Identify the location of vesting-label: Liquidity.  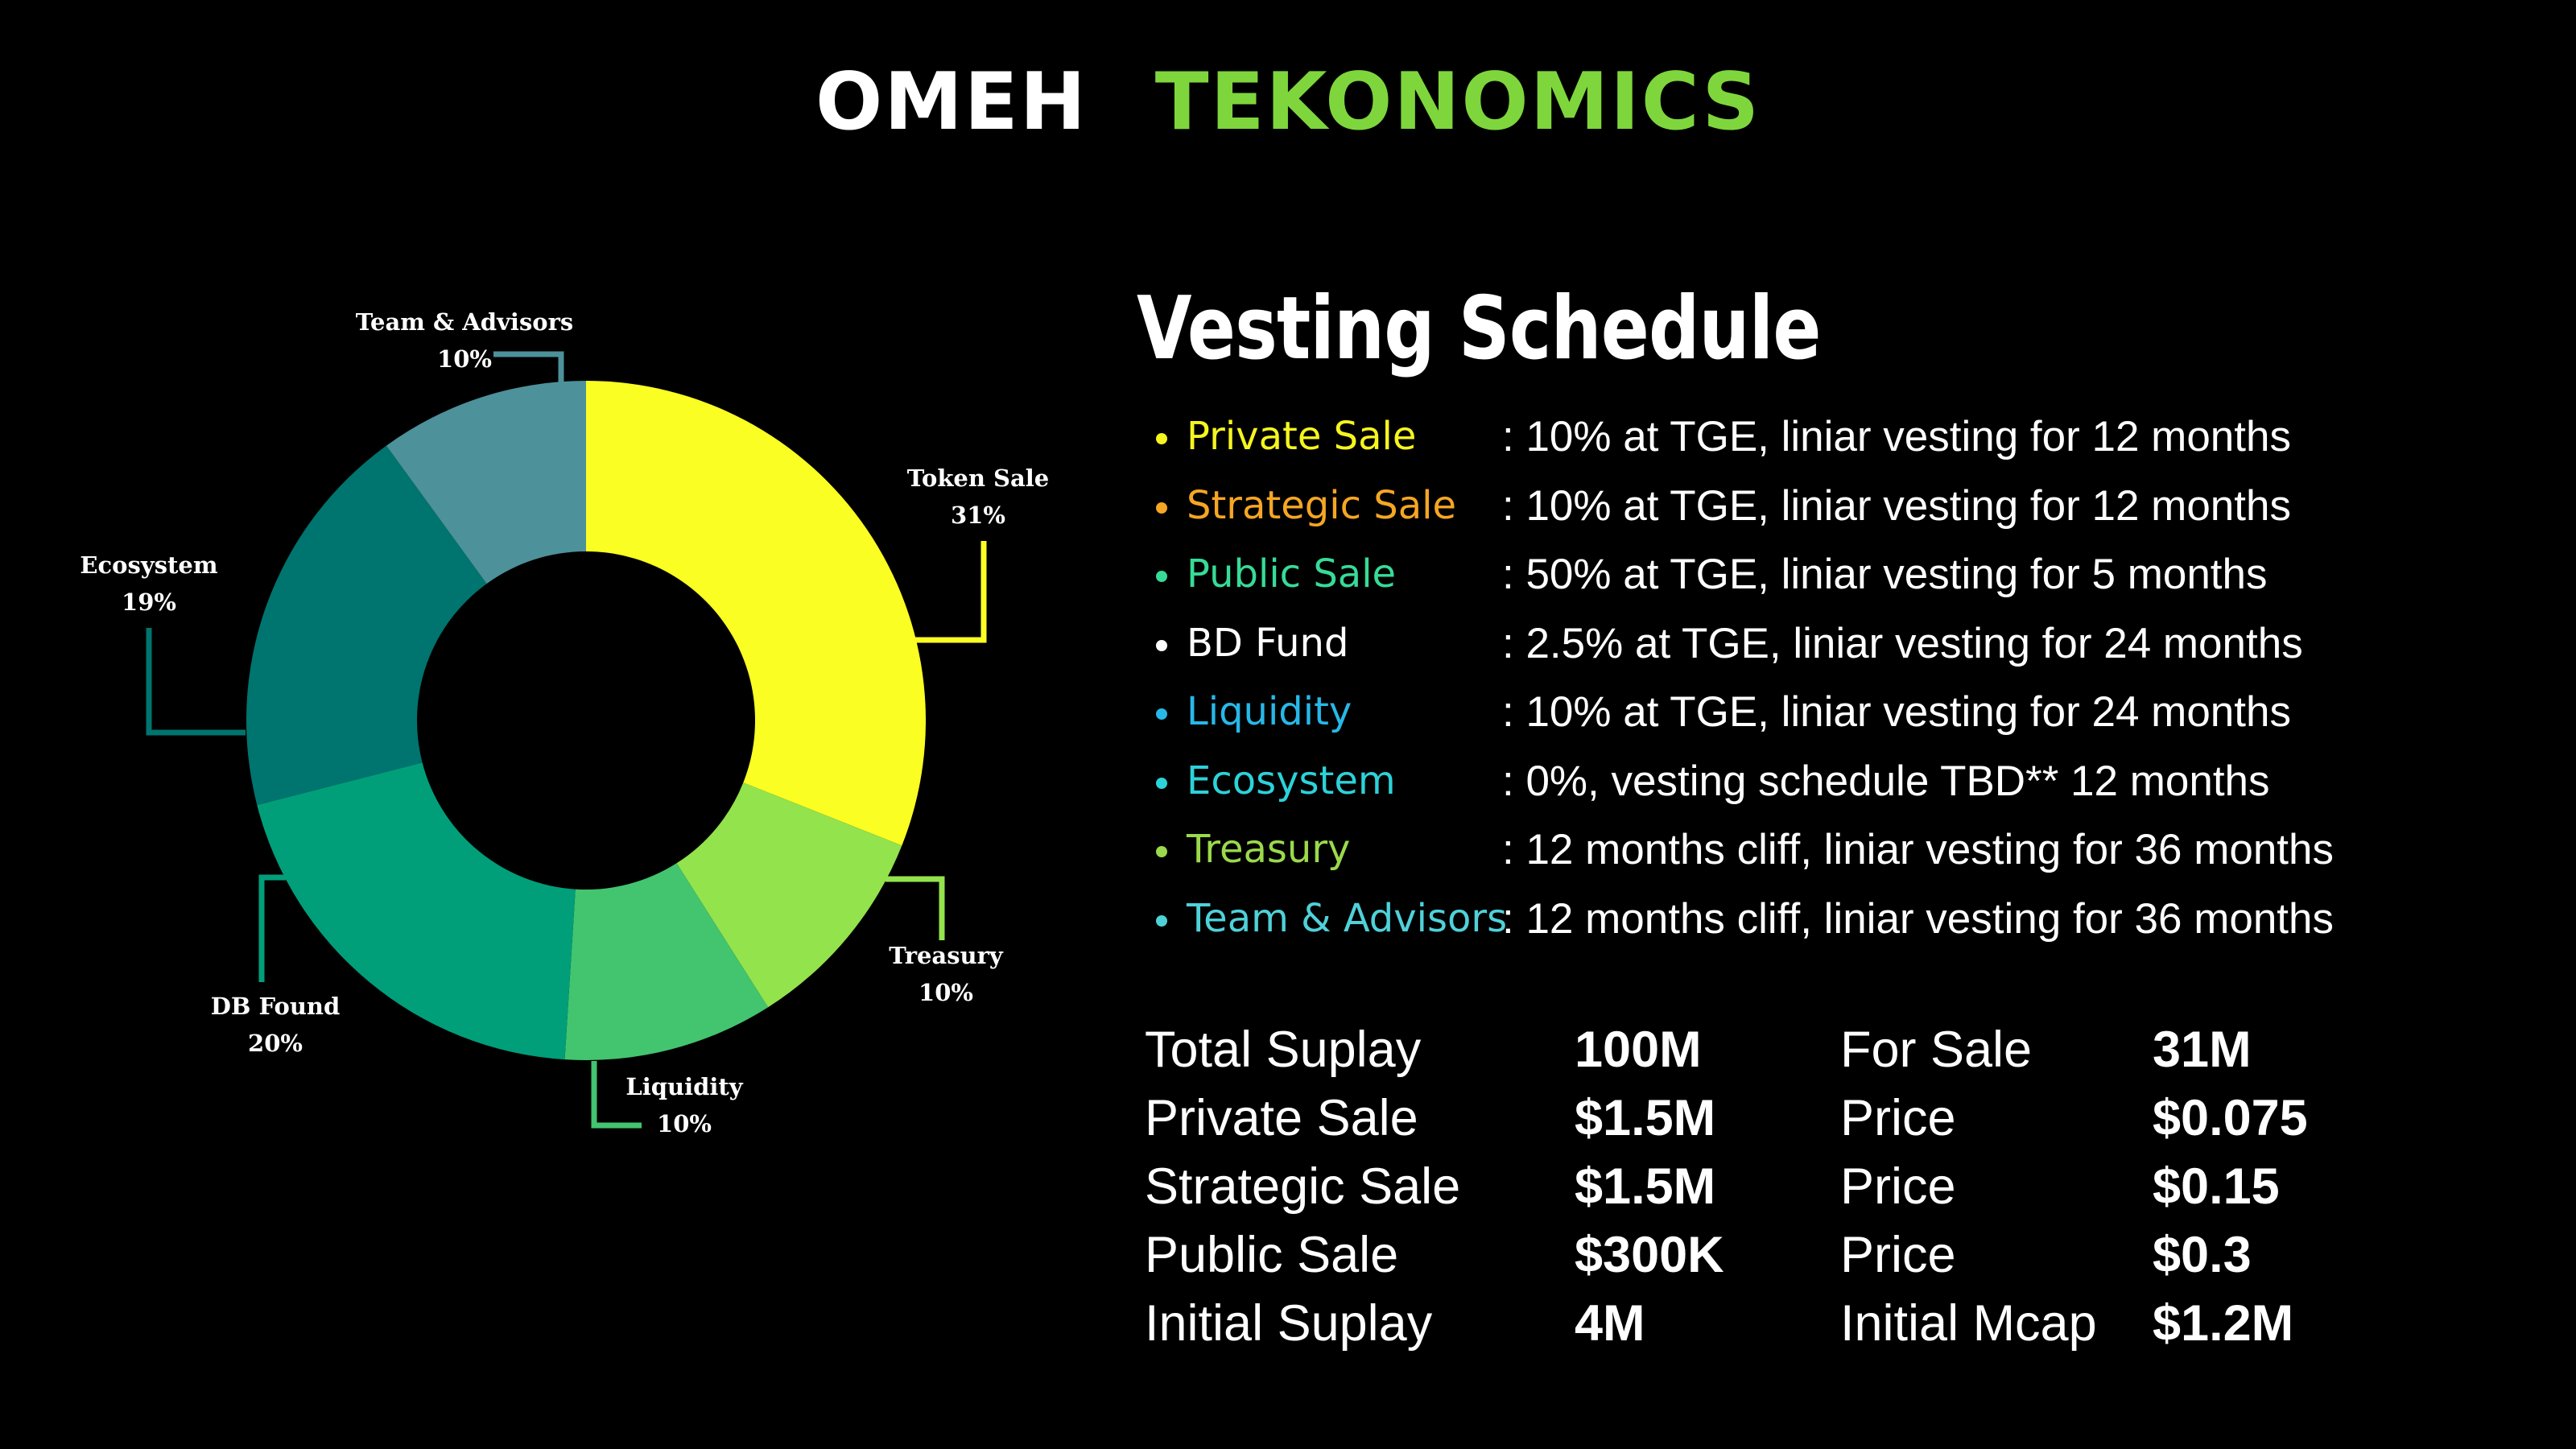
(1269, 711).